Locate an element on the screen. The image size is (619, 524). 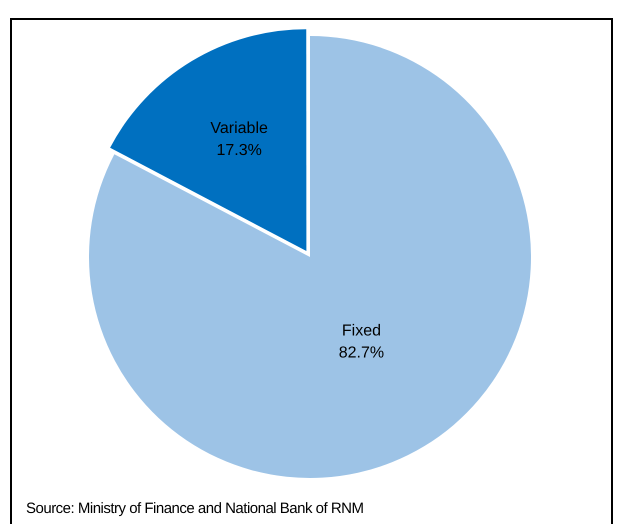
slice-label: Variable is located at coordinates (239, 129).